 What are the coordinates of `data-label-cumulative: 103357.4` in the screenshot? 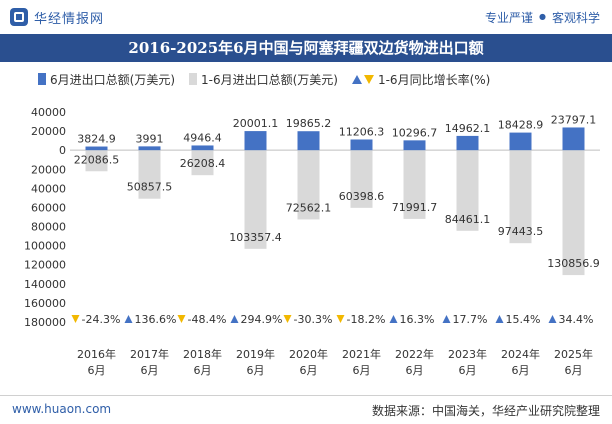 It's located at (255, 237).